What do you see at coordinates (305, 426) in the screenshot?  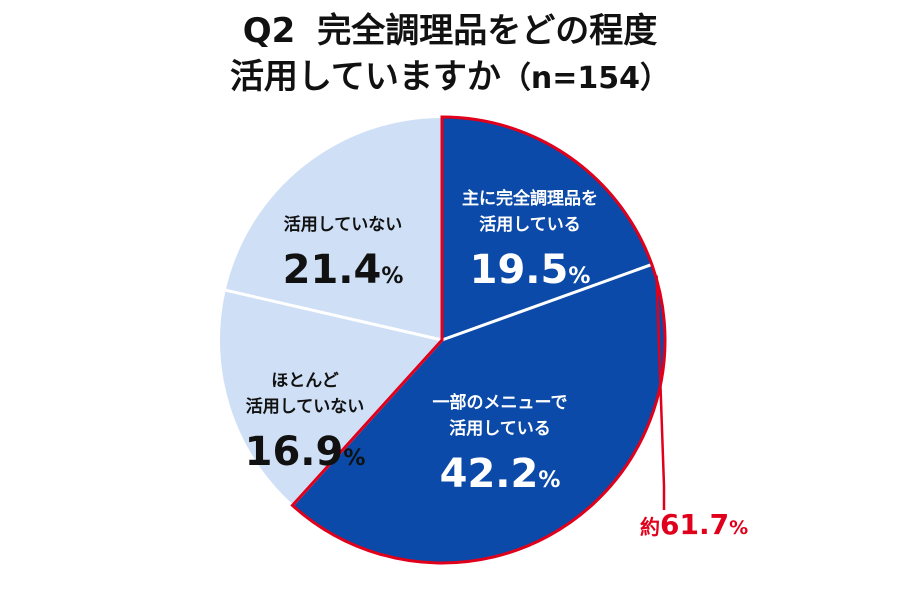 I see `slice-label-rarely-use: ほとんど 活用していない 16.9%` at bounding box center [305, 426].